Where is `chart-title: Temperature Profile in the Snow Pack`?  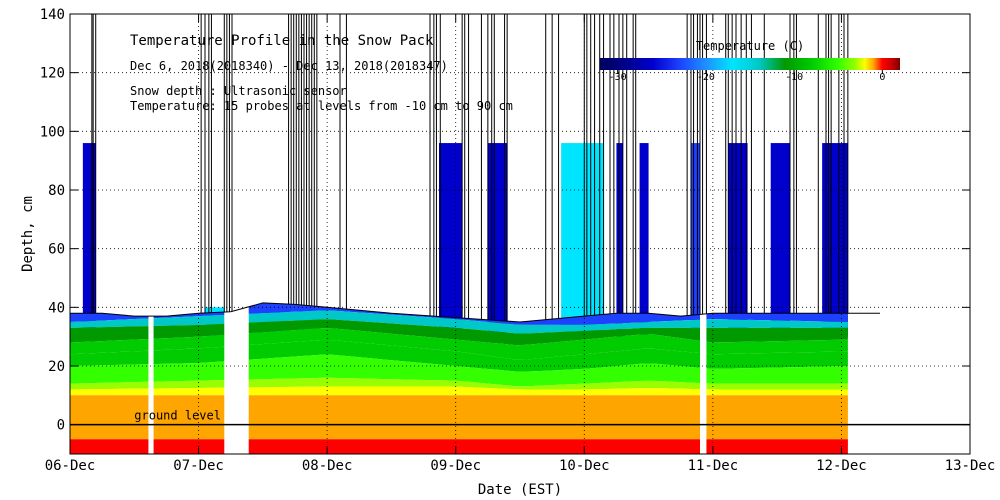
chart-title: Temperature Profile in the Snow Pack is located at coordinates (282, 41).